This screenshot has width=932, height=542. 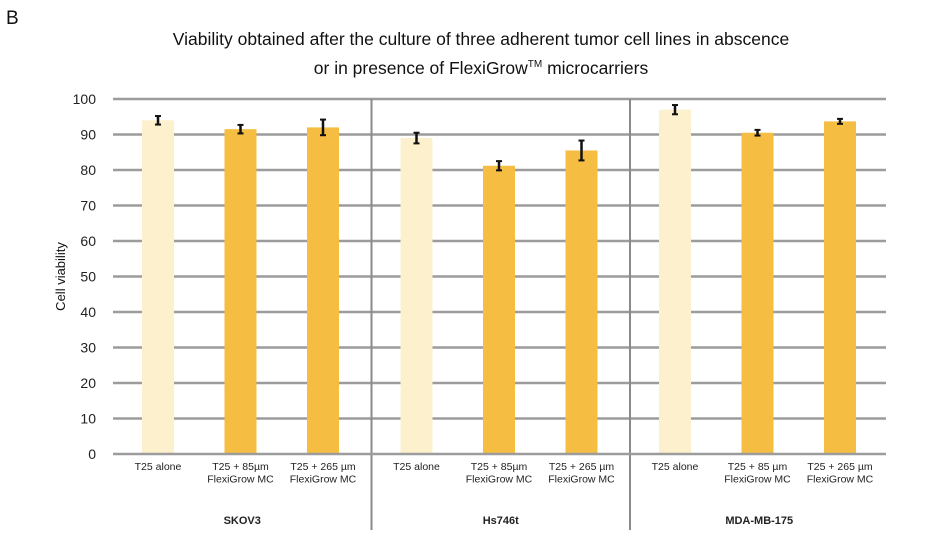 What do you see at coordinates (499, 138) in the screenshot?
I see `error-bars` at bounding box center [499, 138].